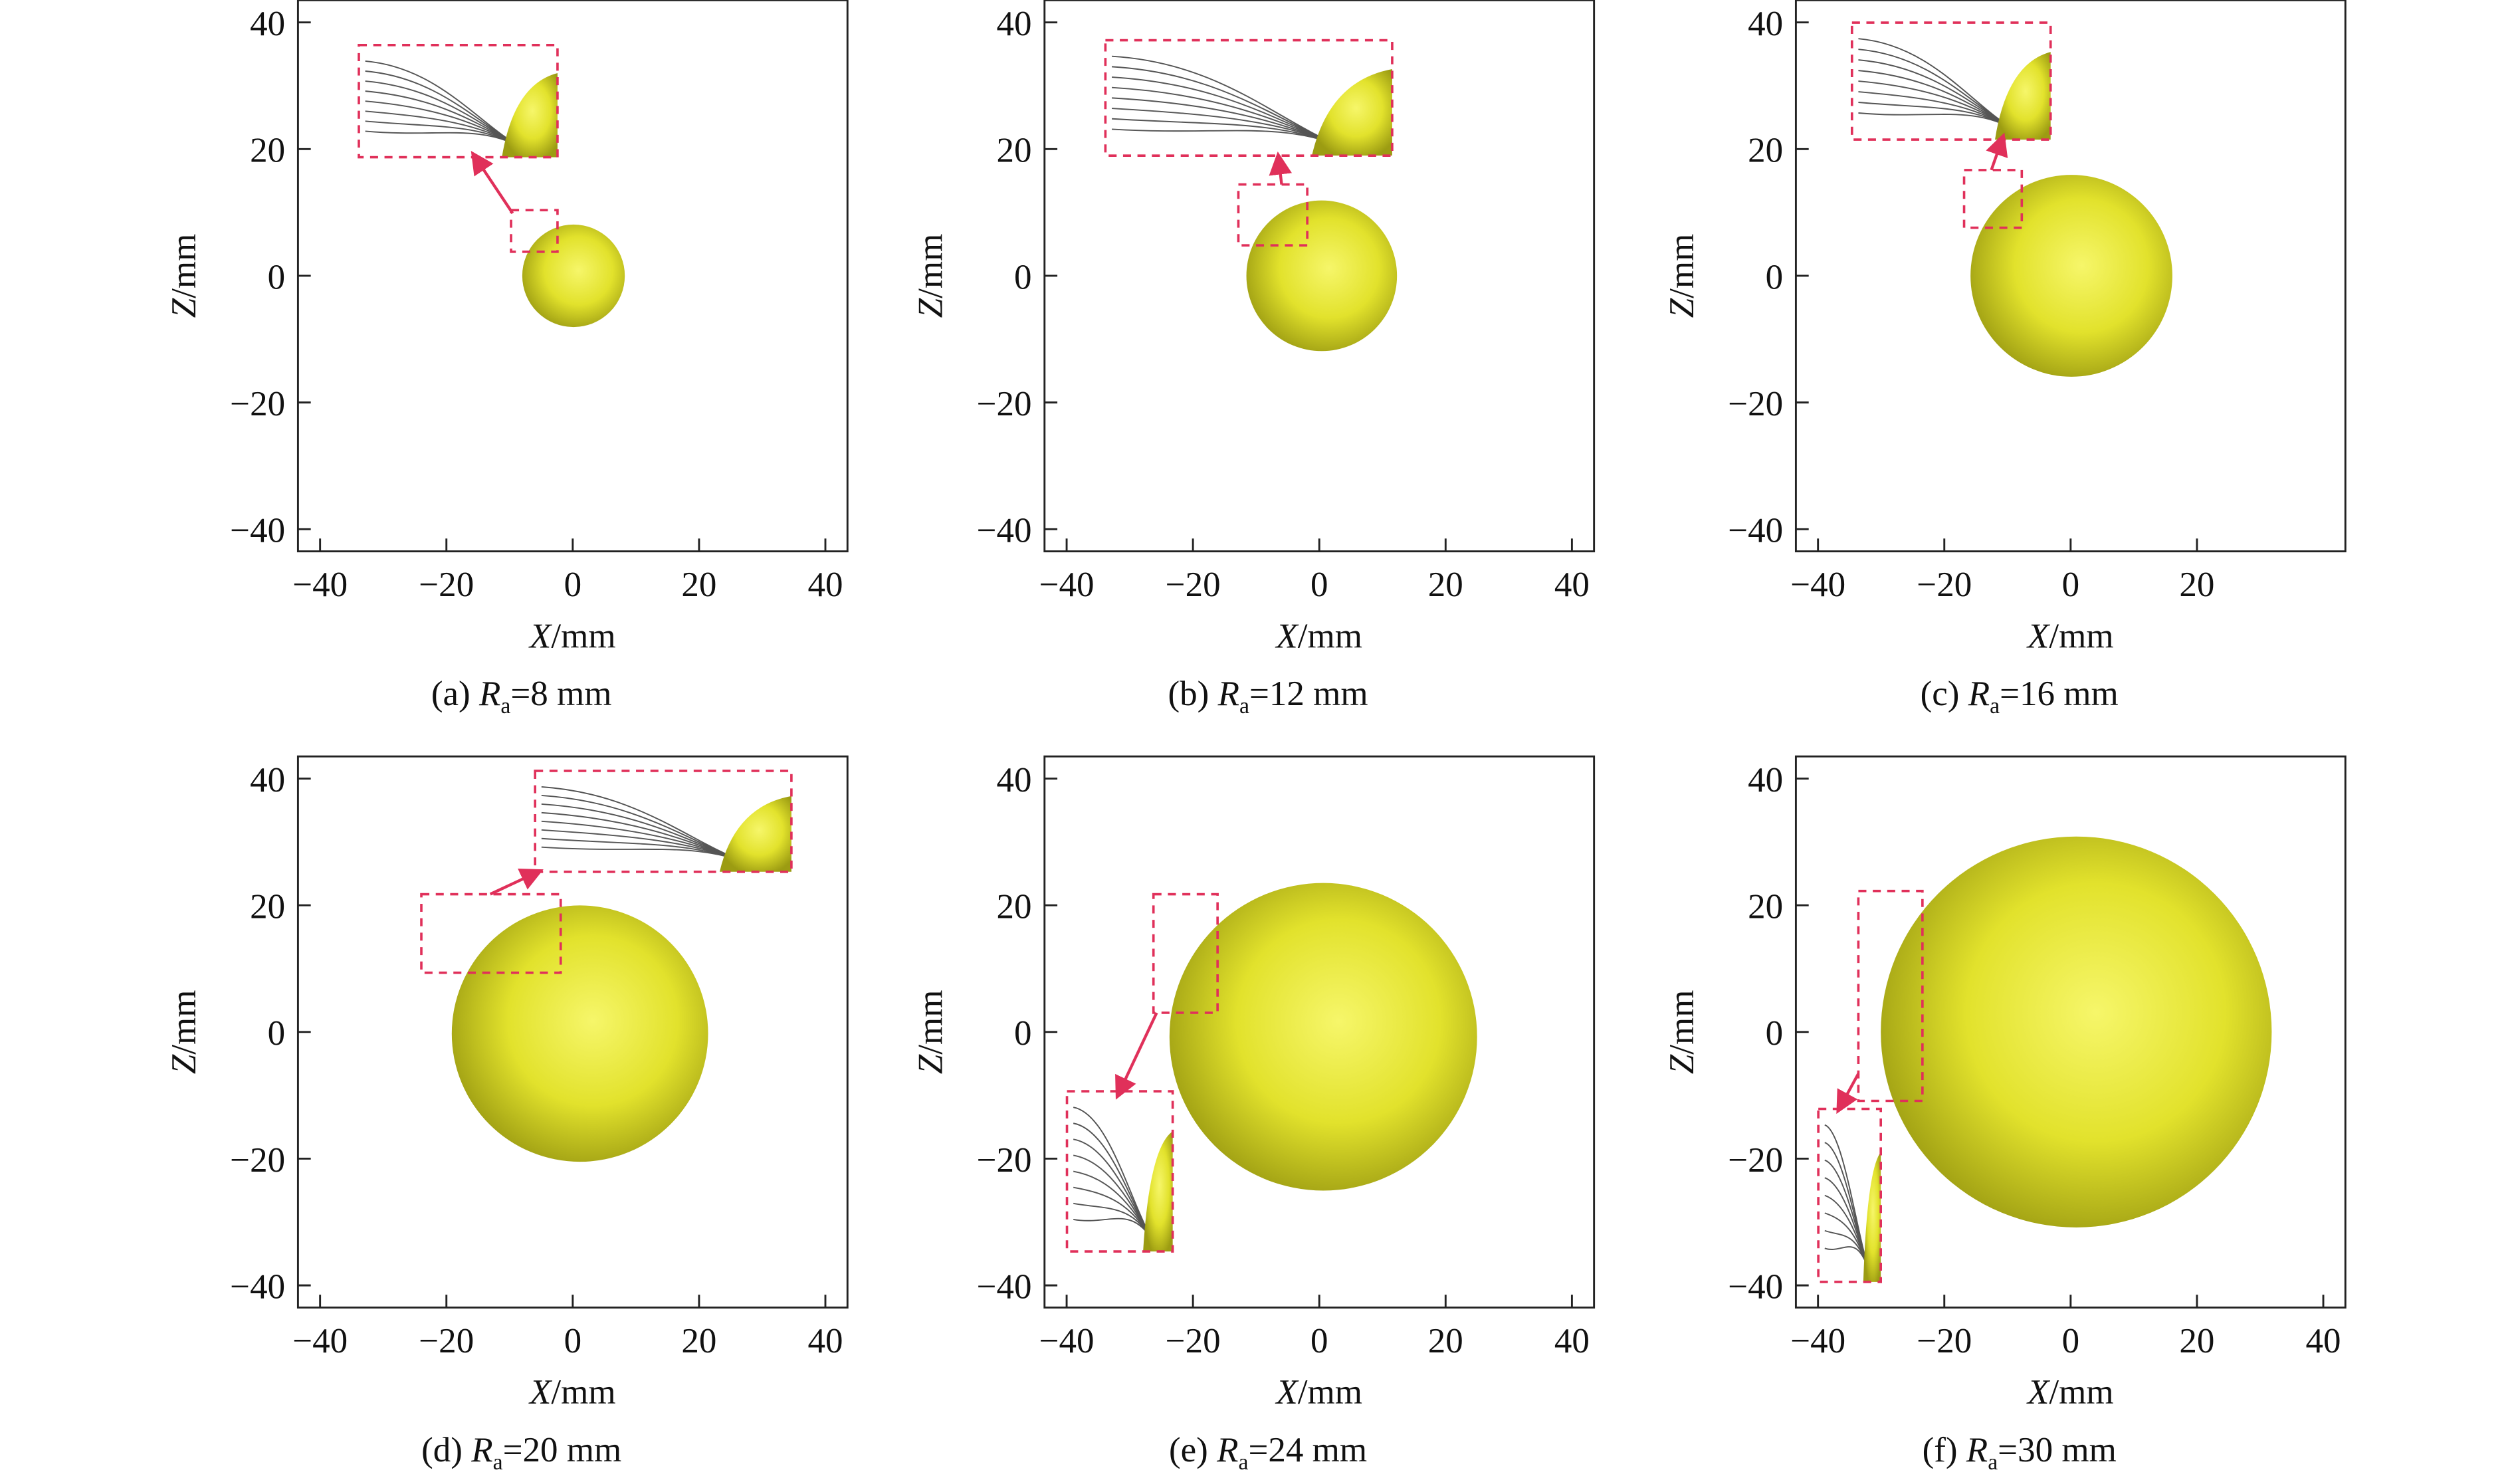  I want to click on caption-text: =20 mm, so click(562, 1450).